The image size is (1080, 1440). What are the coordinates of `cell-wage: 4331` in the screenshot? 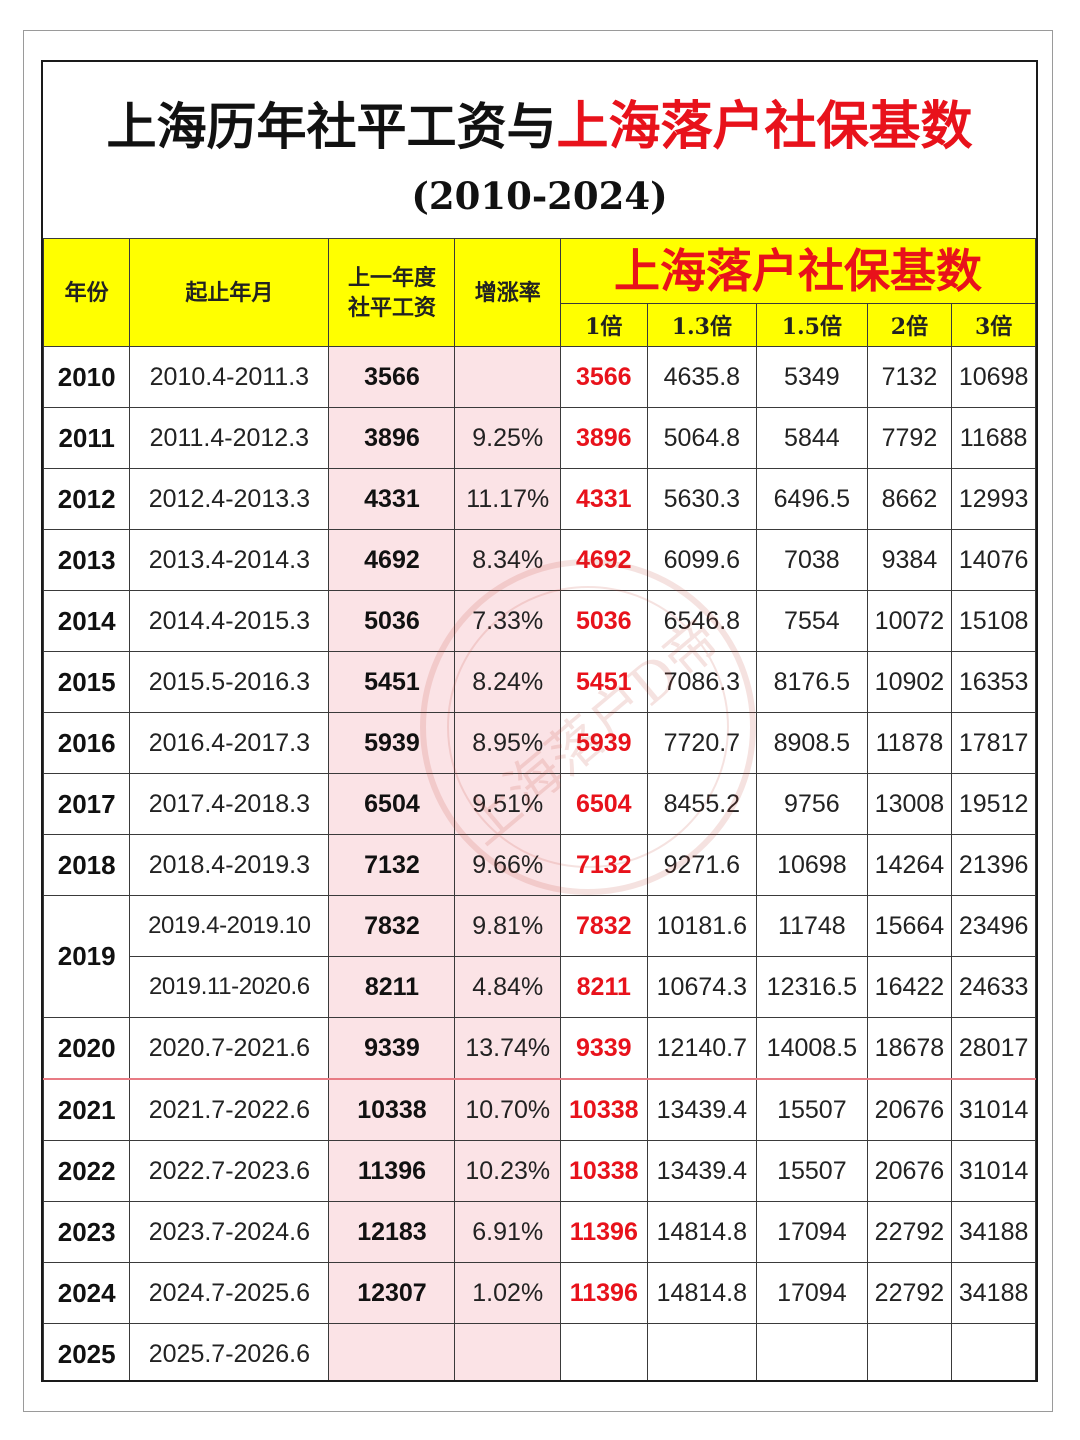 It's located at (392, 499).